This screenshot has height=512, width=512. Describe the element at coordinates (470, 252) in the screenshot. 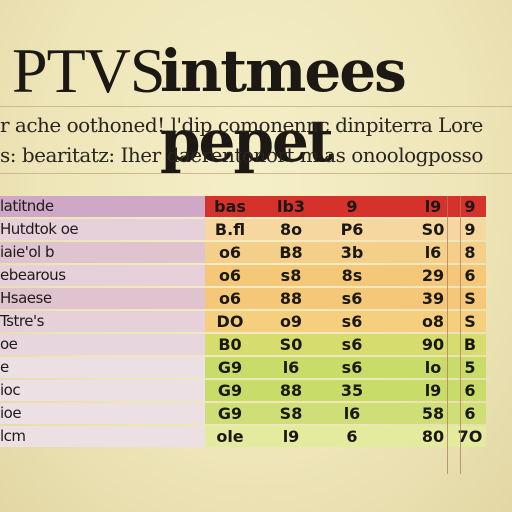

I see `table-cell: 8` at that location.